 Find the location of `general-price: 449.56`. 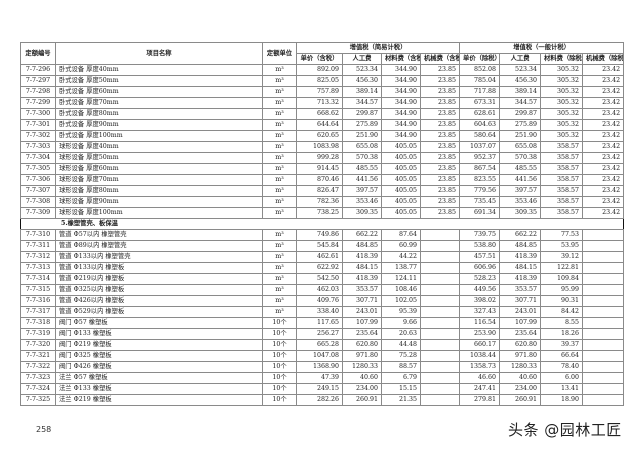

general-price: 449.56 is located at coordinates (480, 290).